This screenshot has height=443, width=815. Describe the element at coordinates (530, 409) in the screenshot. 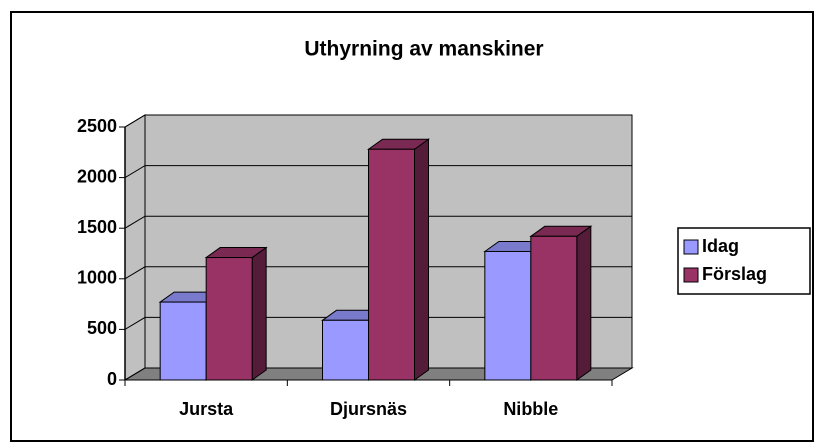

I see `x-tick-label: Nibble` at that location.